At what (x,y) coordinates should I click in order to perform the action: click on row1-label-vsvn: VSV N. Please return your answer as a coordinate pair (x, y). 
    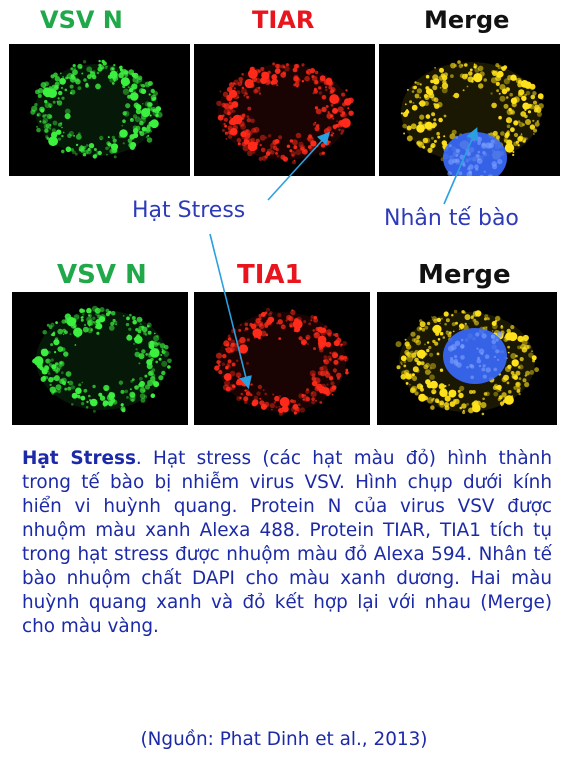
    Looking at the image, I should click on (81, 20).